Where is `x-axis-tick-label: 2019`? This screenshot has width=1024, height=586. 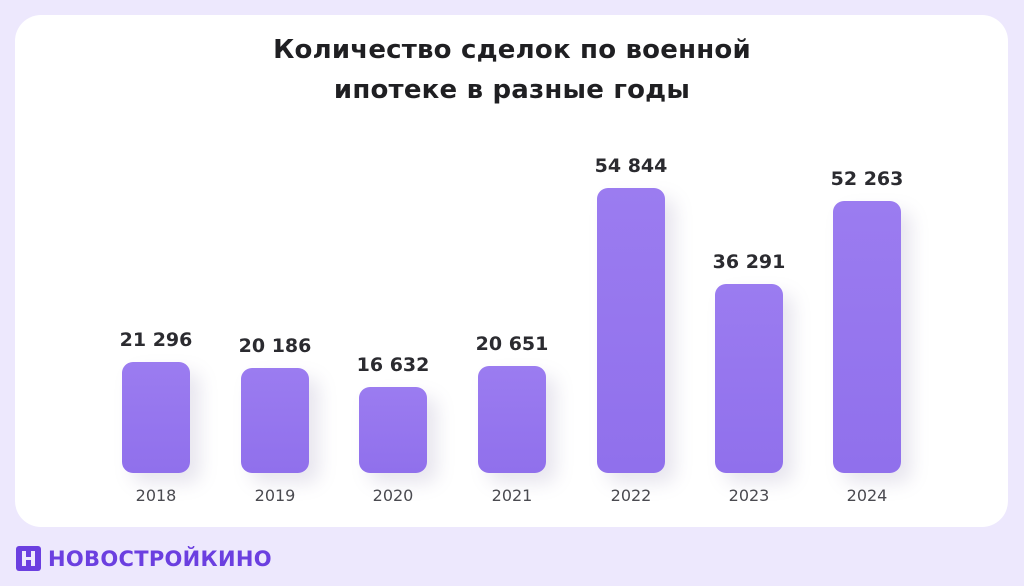 x-axis-tick-label: 2019 is located at coordinates (275, 495).